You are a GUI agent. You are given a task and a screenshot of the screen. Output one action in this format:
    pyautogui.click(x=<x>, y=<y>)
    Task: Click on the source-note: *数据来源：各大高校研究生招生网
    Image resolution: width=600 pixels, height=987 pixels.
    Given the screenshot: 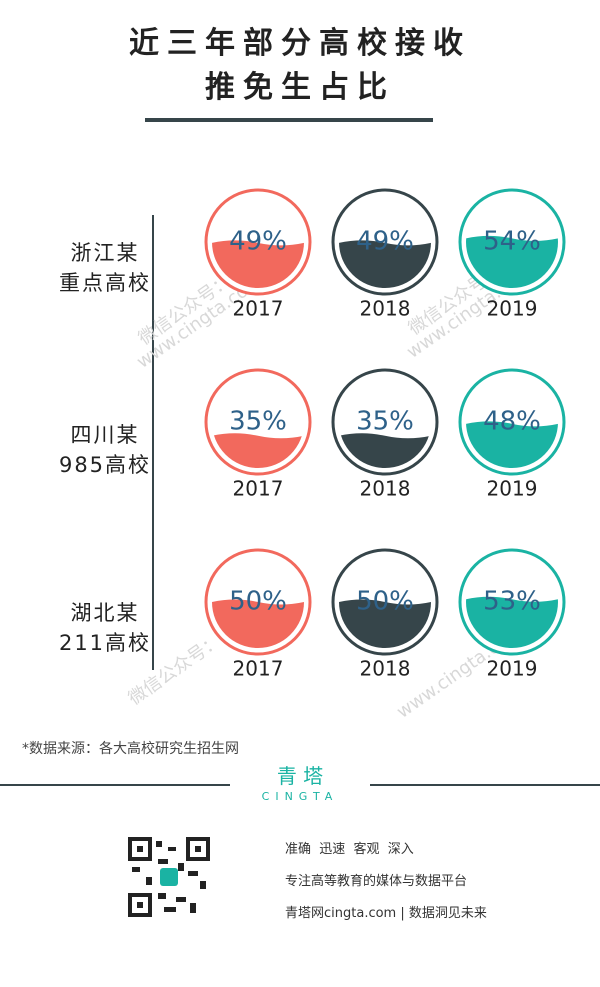 What is the action you would take?
    pyautogui.click(x=130, y=749)
    